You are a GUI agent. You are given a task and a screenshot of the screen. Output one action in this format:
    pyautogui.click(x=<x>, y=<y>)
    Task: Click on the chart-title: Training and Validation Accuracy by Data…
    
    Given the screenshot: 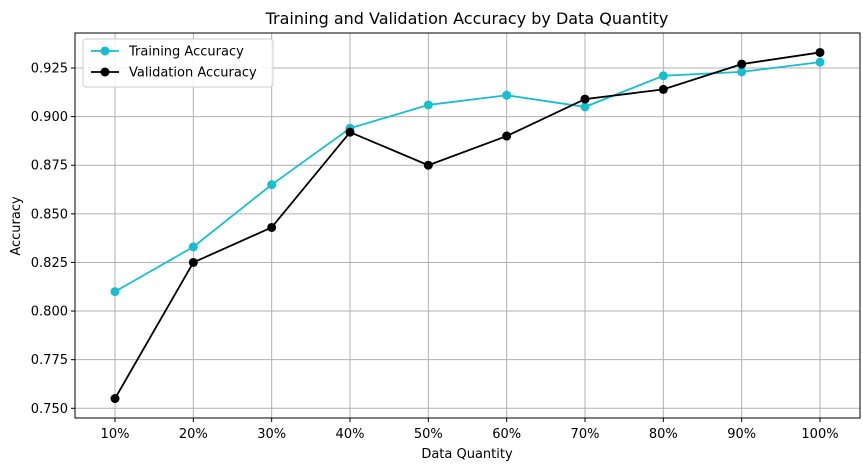 What is the action you would take?
    pyautogui.click(x=467, y=18)
    